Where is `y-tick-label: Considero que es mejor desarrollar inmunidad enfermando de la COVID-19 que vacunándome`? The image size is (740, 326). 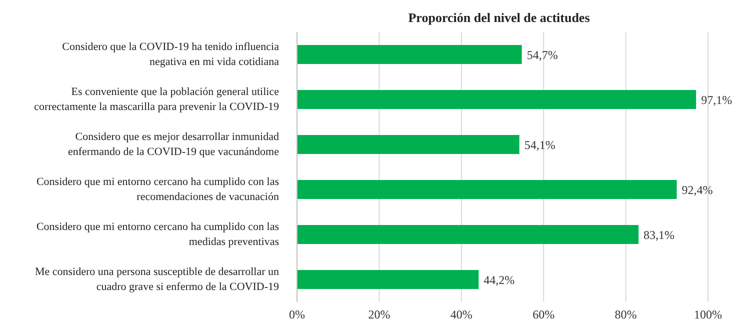
y-tick-label: Considero que es mejor desarrollar inmunidad enfermando de la COVID-19 que vacunándome is located at coordinates (174, 144).